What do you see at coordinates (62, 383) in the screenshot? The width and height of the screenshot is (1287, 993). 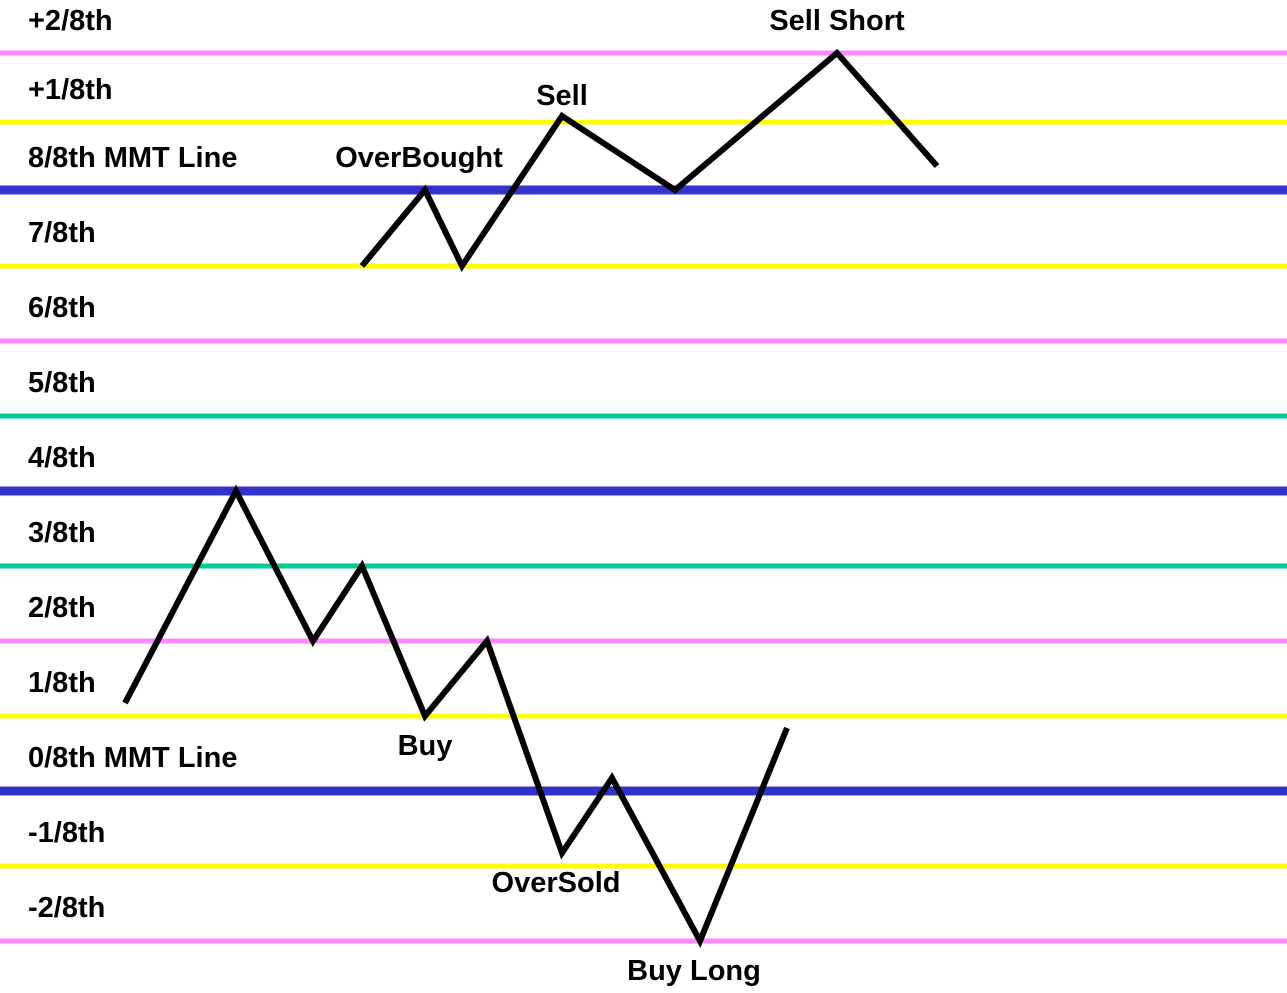 I see `level-label-5-8: 5/8th` at bounding box center [62, 383].